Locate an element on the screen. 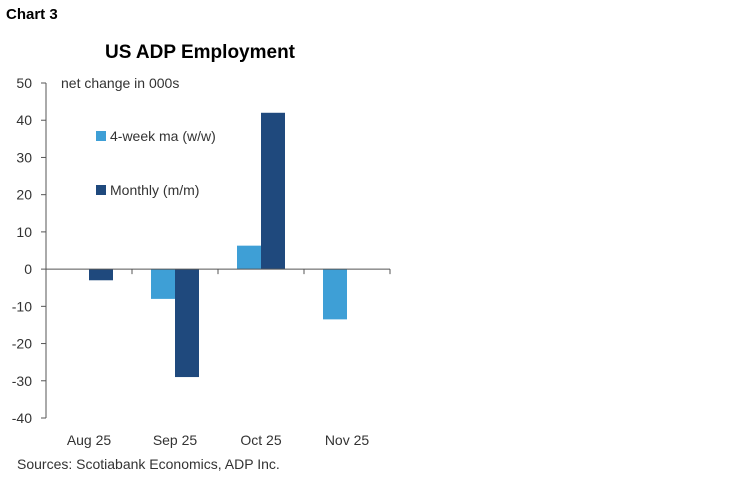 The height and width of the screenshot is (483, 748). y-tick-label: 40 is located at coordinates (24, 120).